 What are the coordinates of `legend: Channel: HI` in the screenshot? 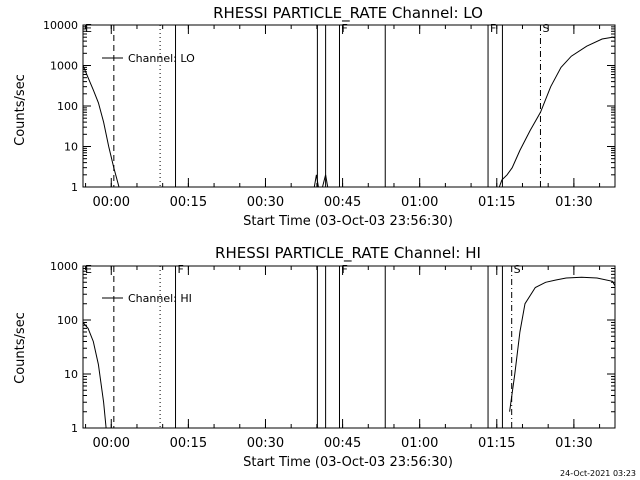 It's located at (147, 298).